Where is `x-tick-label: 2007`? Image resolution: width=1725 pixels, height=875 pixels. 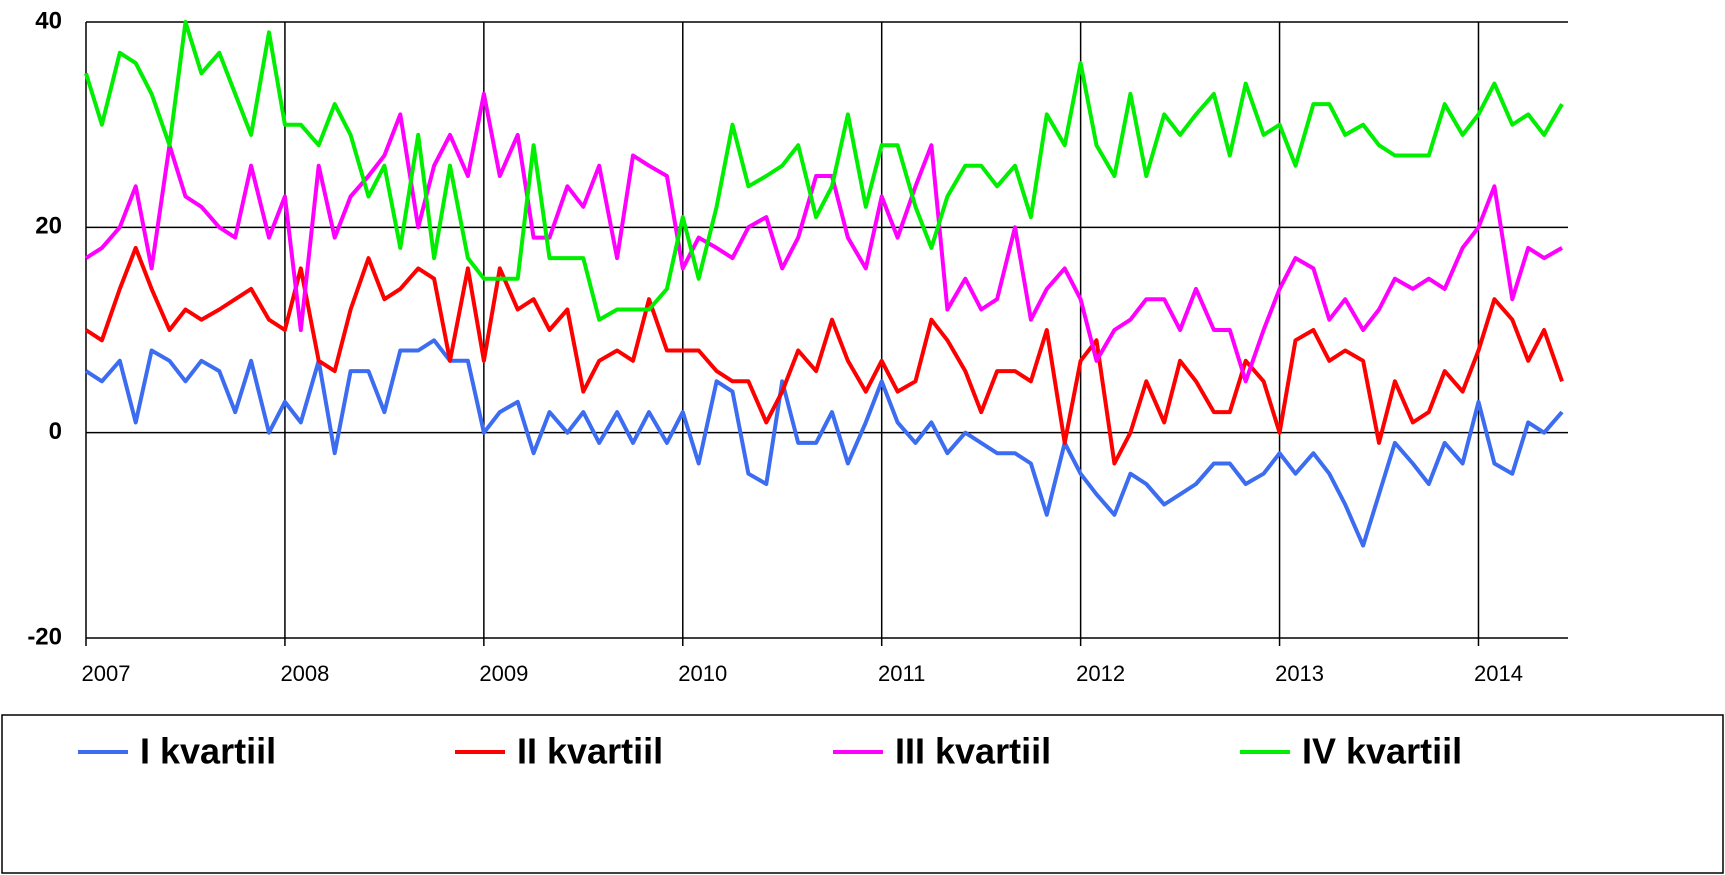
x-tick-label: 2007 is located at coordinates (106, 673).